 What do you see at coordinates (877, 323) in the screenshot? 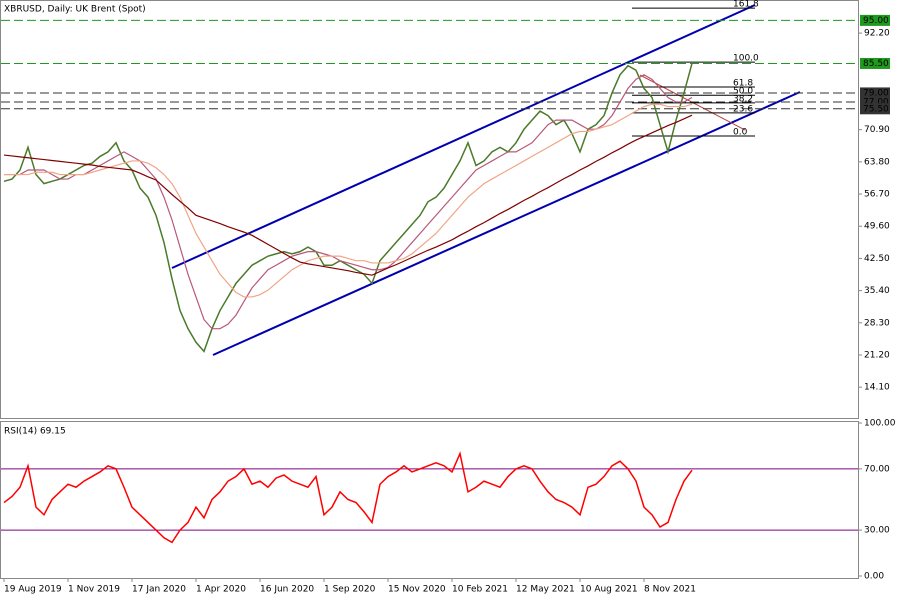
I see `y-tick-label: 28.30` at bounding box center [877, 323].